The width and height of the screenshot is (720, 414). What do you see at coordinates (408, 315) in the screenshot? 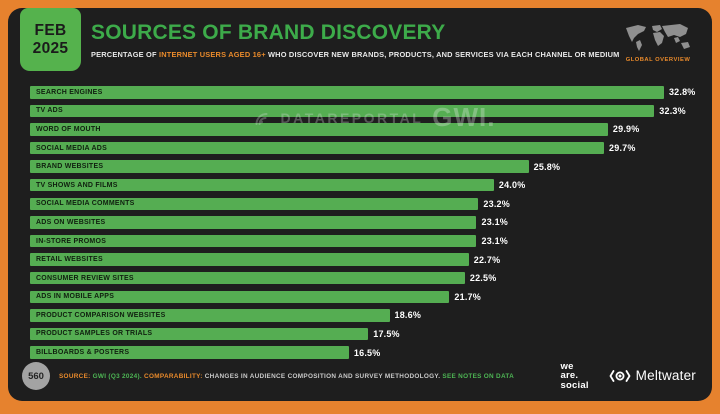
I see `bar-value-label: 18.6%` at bounding box center [408, 315].